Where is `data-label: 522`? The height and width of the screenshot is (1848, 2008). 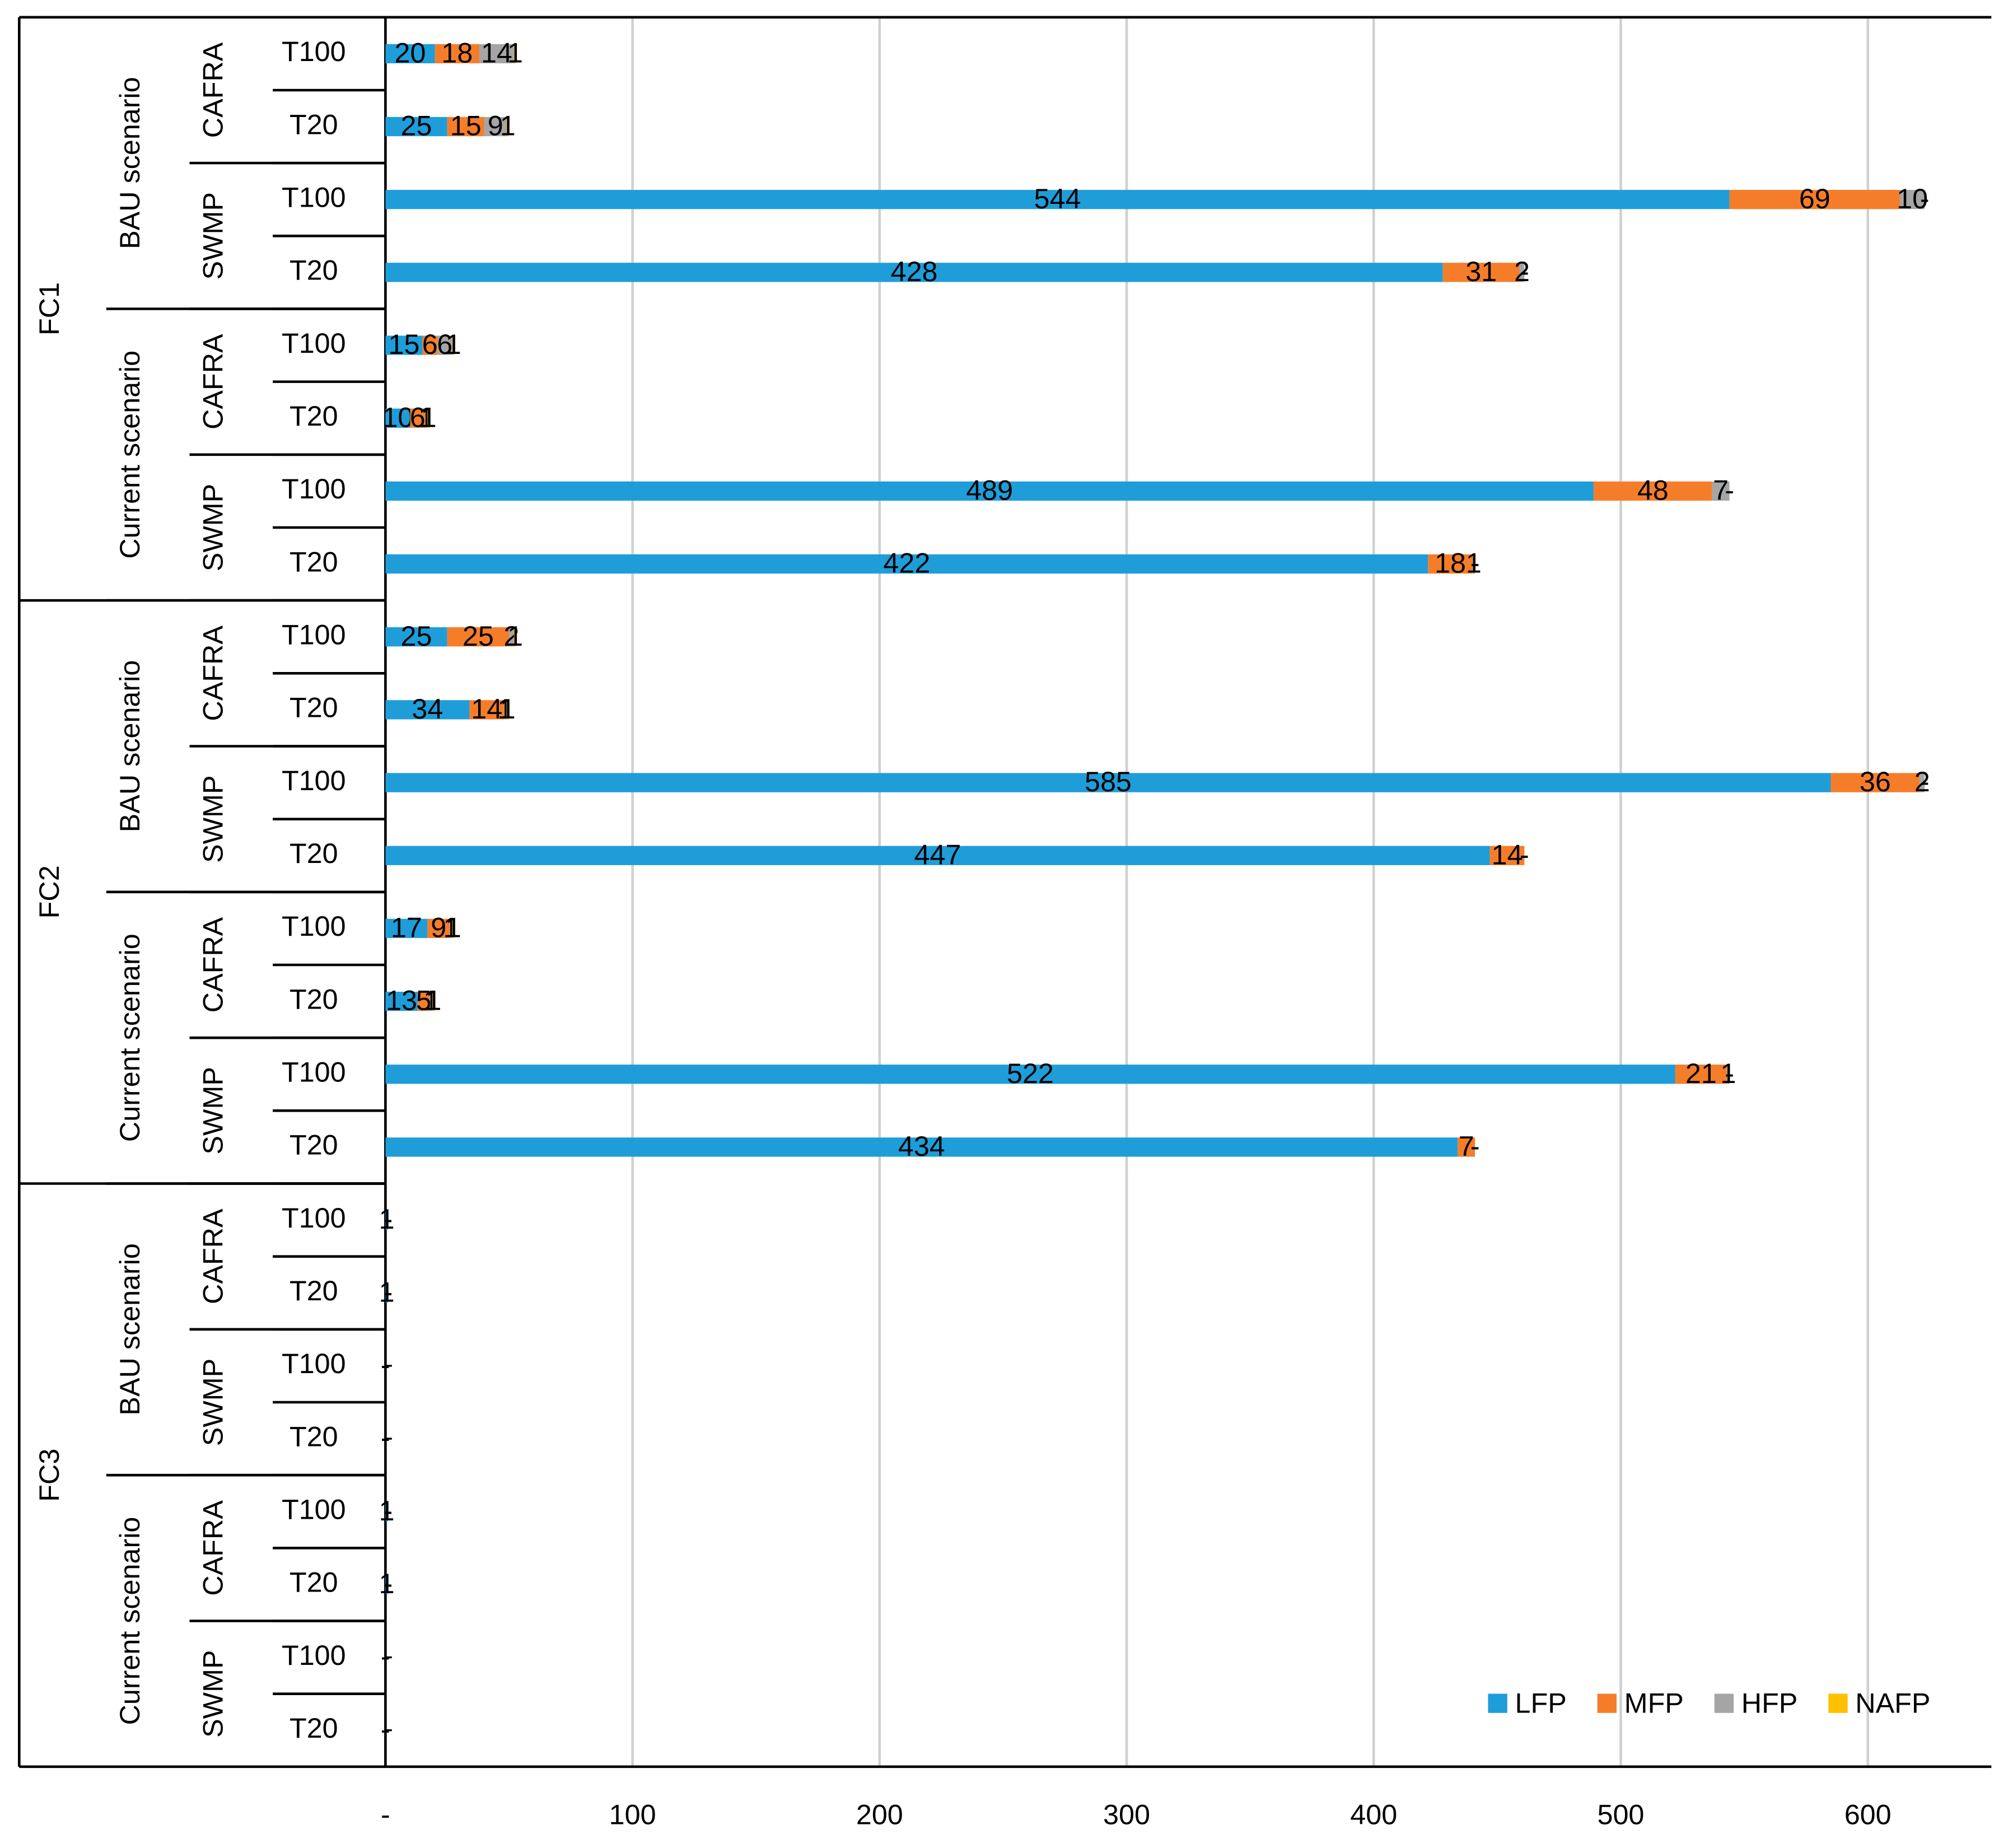 data-label: 522 is located at coordinates (1030, 1073).